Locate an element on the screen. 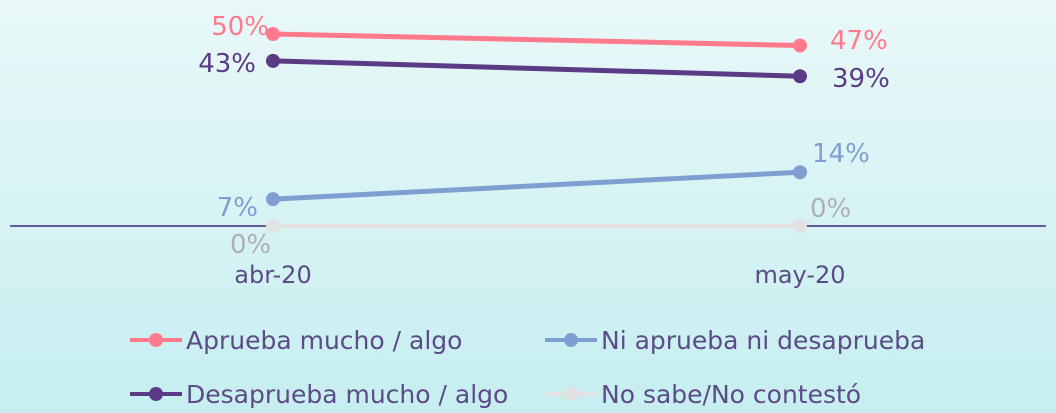 The height and width of the screenshot is (413, 1056). x-tick-label-may: may-20 is located at coordinates (799, 275).